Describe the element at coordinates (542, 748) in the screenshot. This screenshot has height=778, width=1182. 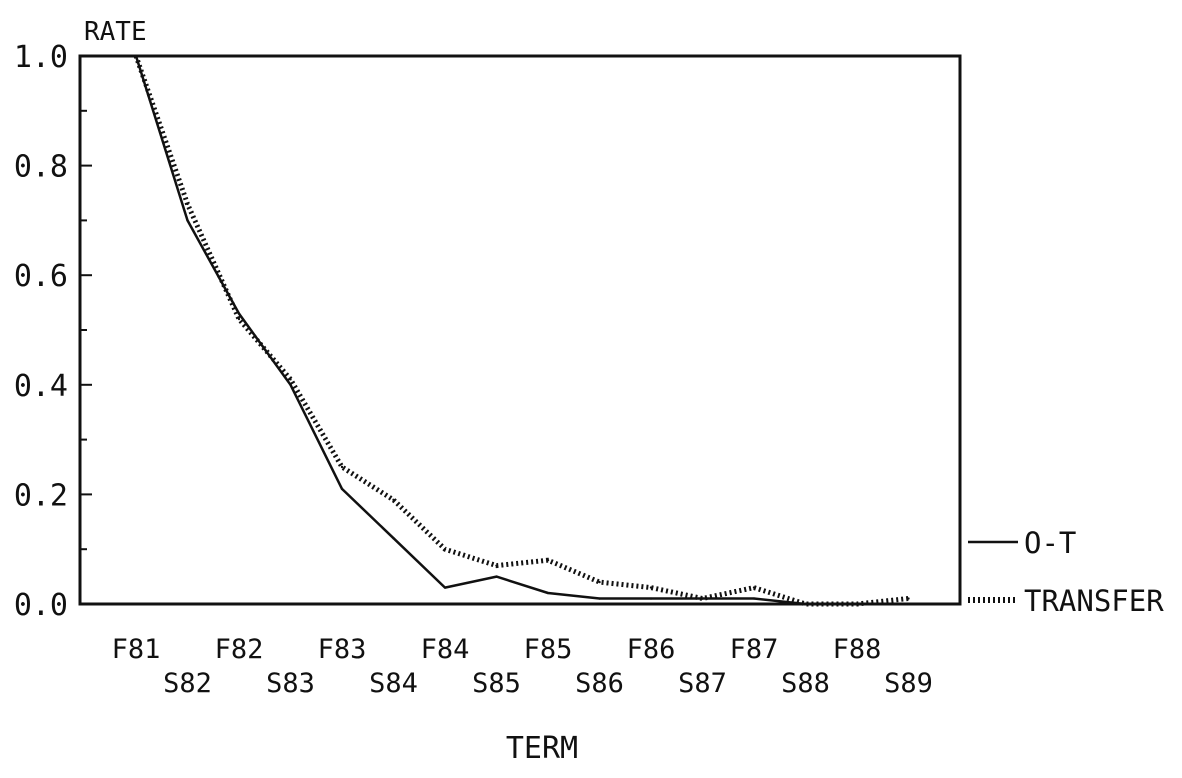
I see `x-axis-title: TERM` at that location.